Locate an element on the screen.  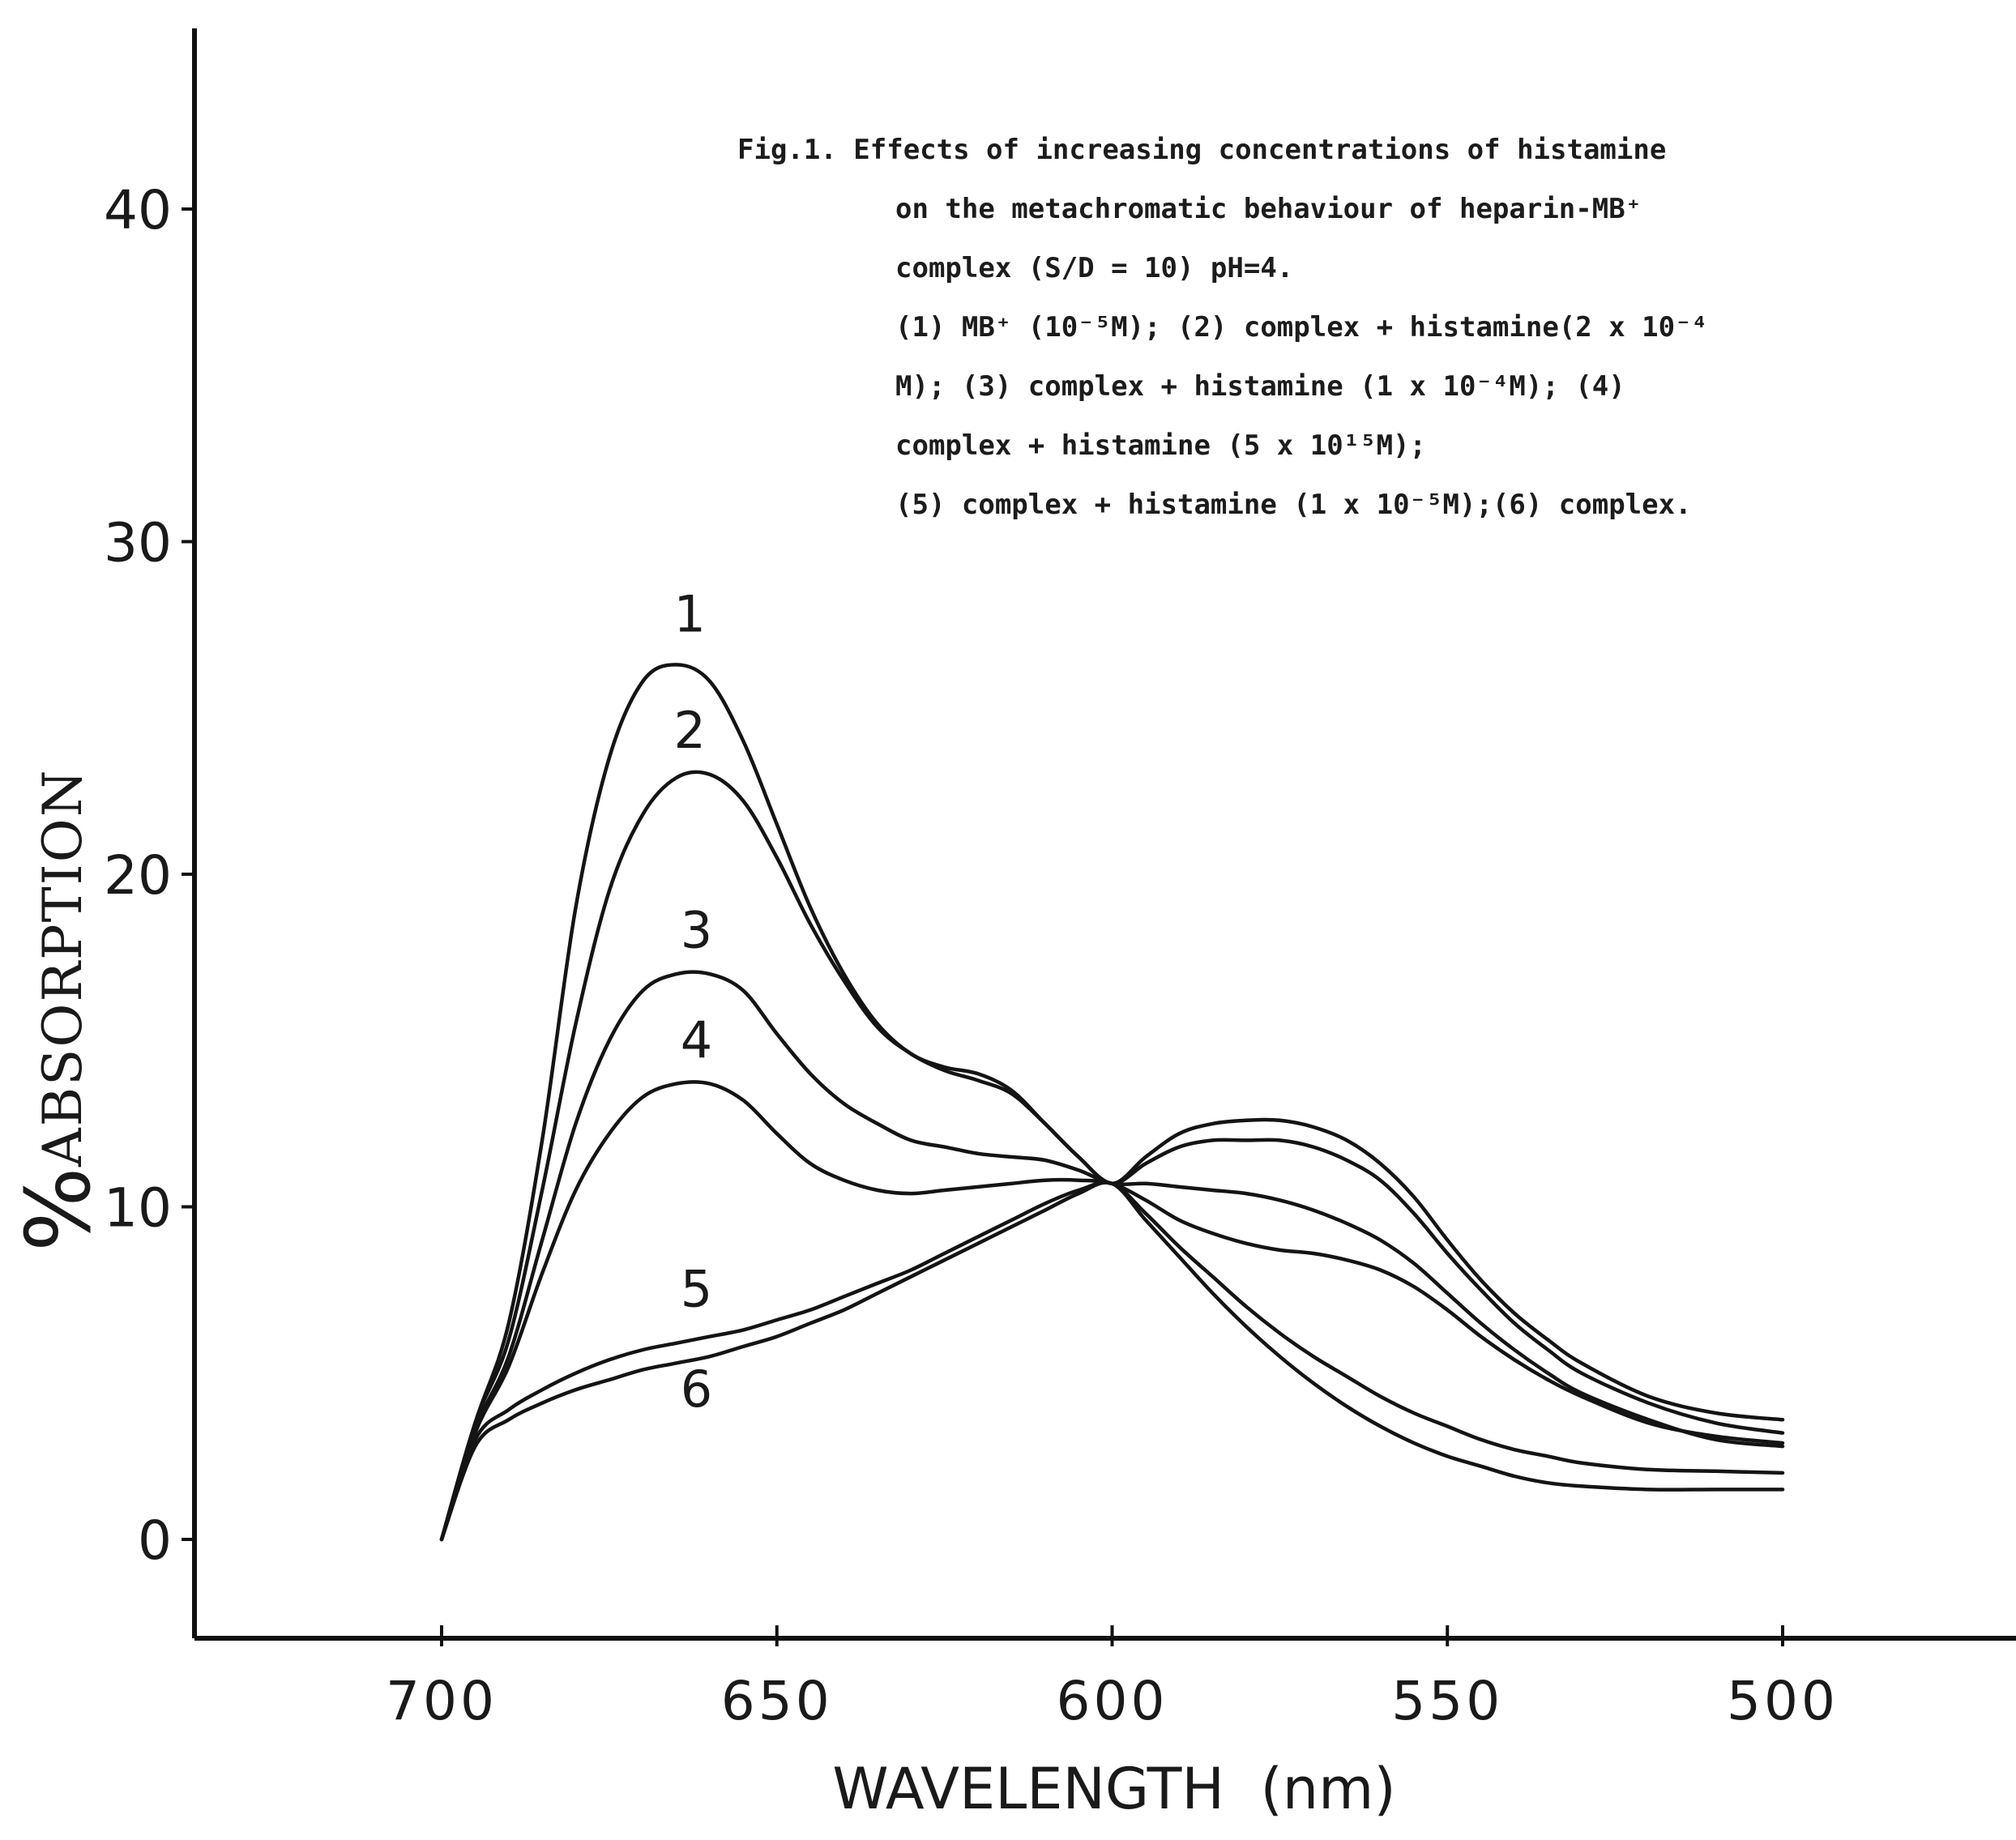
y-tick-label-40: 40 is located at coordinates (138, 210).